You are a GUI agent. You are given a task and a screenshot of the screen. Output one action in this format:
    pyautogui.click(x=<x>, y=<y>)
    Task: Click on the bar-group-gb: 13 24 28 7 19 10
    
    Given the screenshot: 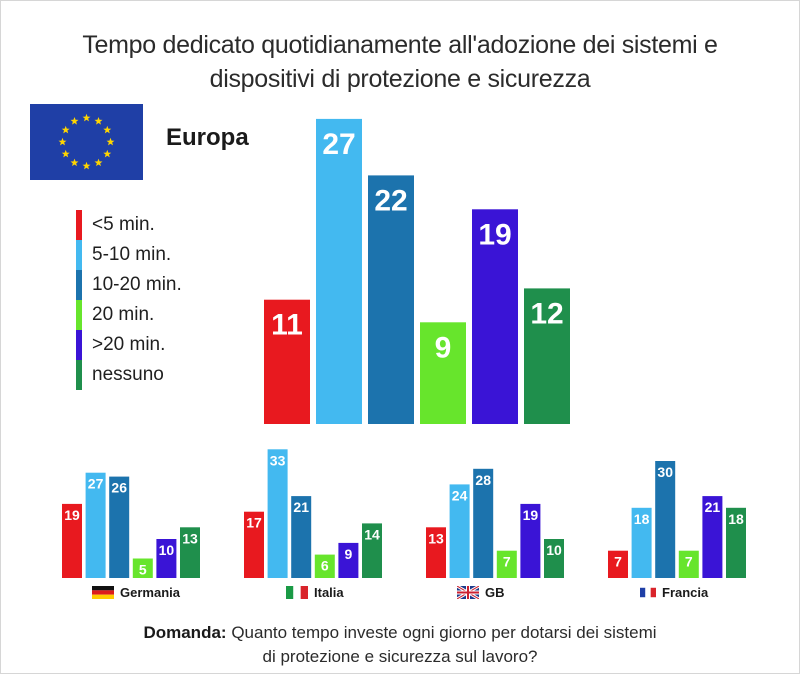 What is the action you would take?
    pyautogui.click(x=495, y=523)
    